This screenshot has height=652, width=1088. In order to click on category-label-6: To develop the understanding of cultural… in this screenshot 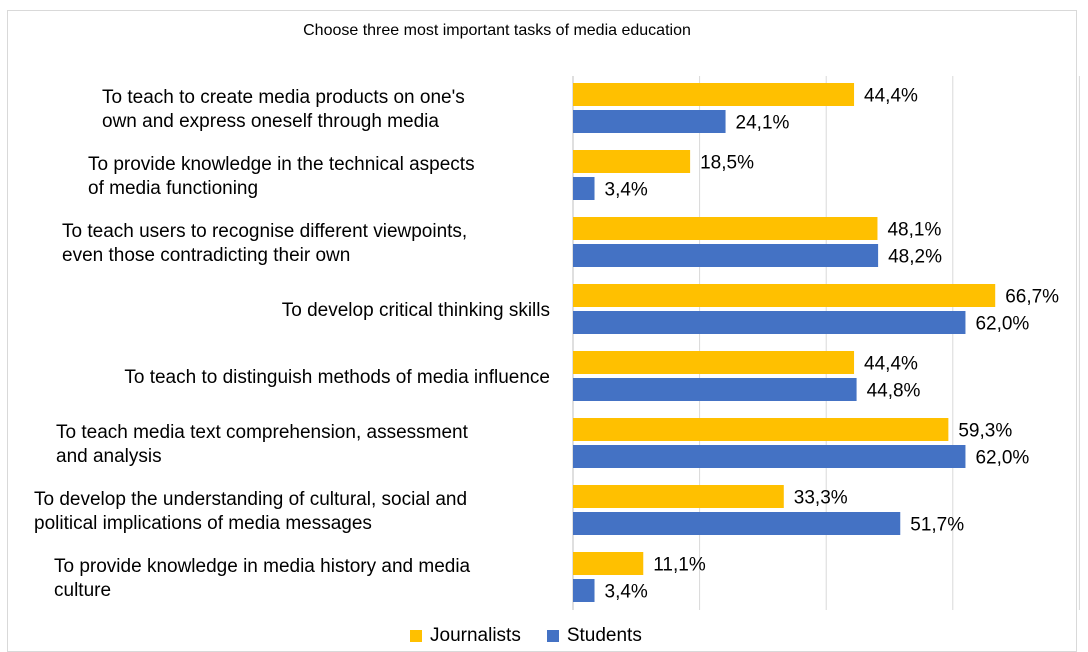, I will do `click(286, 511)`.